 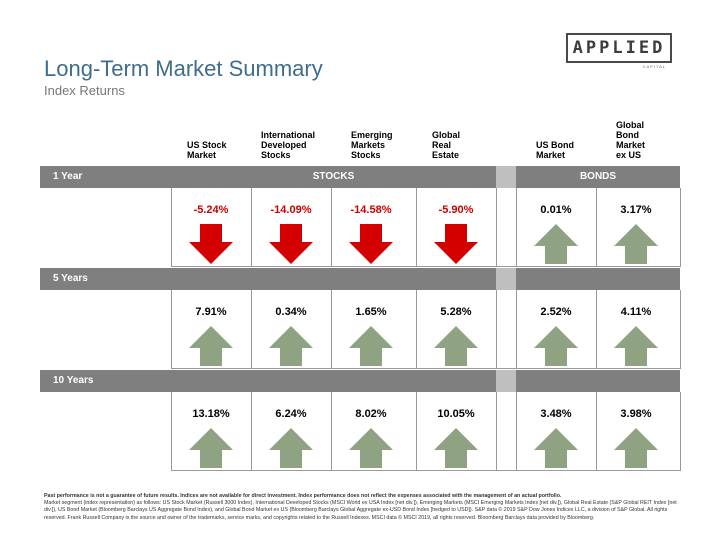 What do you see at coordinates (371, 312) in the screenshot?
I see `return-value: 1.65%` at bounding box center [371, 312].